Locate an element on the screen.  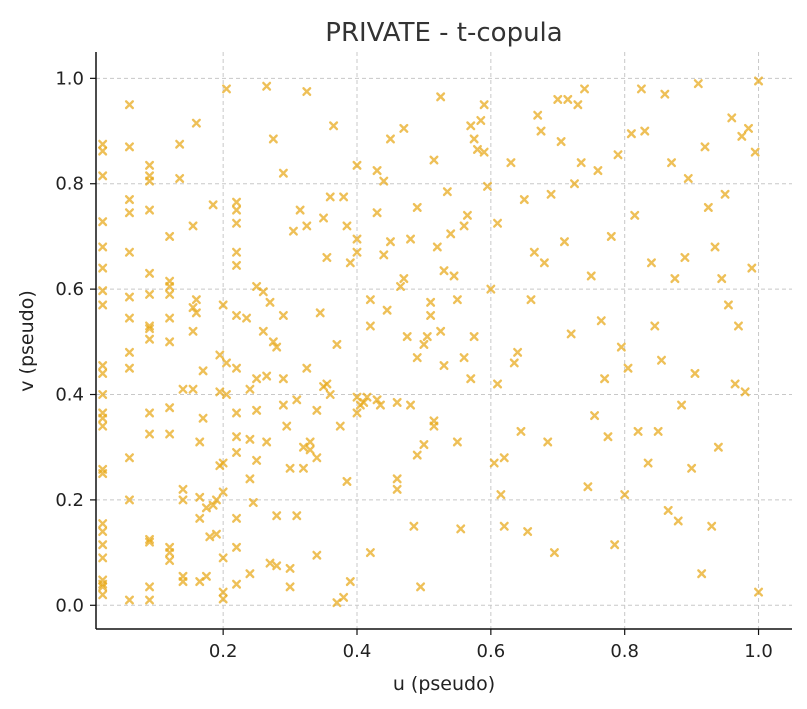
x-tick-label: 0.8 is located at coordinates (624, 651).